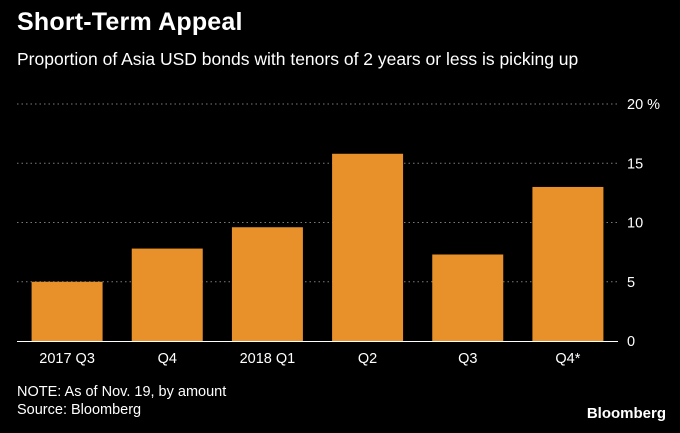 The image size is (680, 433). Describe the element at coordinates (626, 413) in the screenshot. I see `bloomberg-logo: Bloomberg` at that location.